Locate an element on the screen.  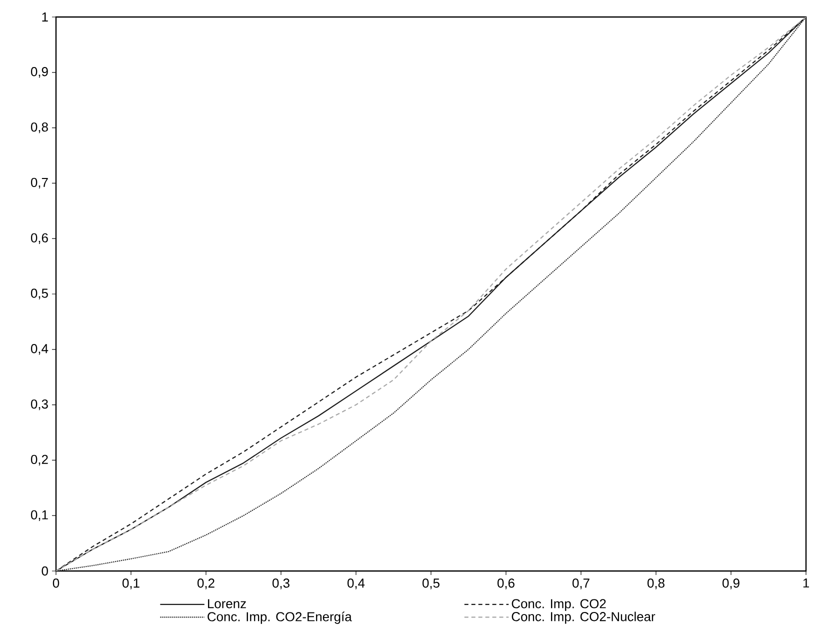
legend-label: Conc. Imp. CO2 is located at coordinates (559, 605).